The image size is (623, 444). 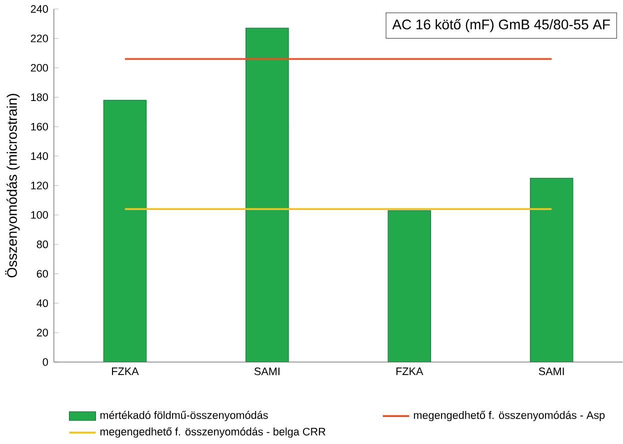 What do you see at coordinates (39, 9) in the screenshot?
I see `y-tick-label: 240` at bounding box center [39, 9].